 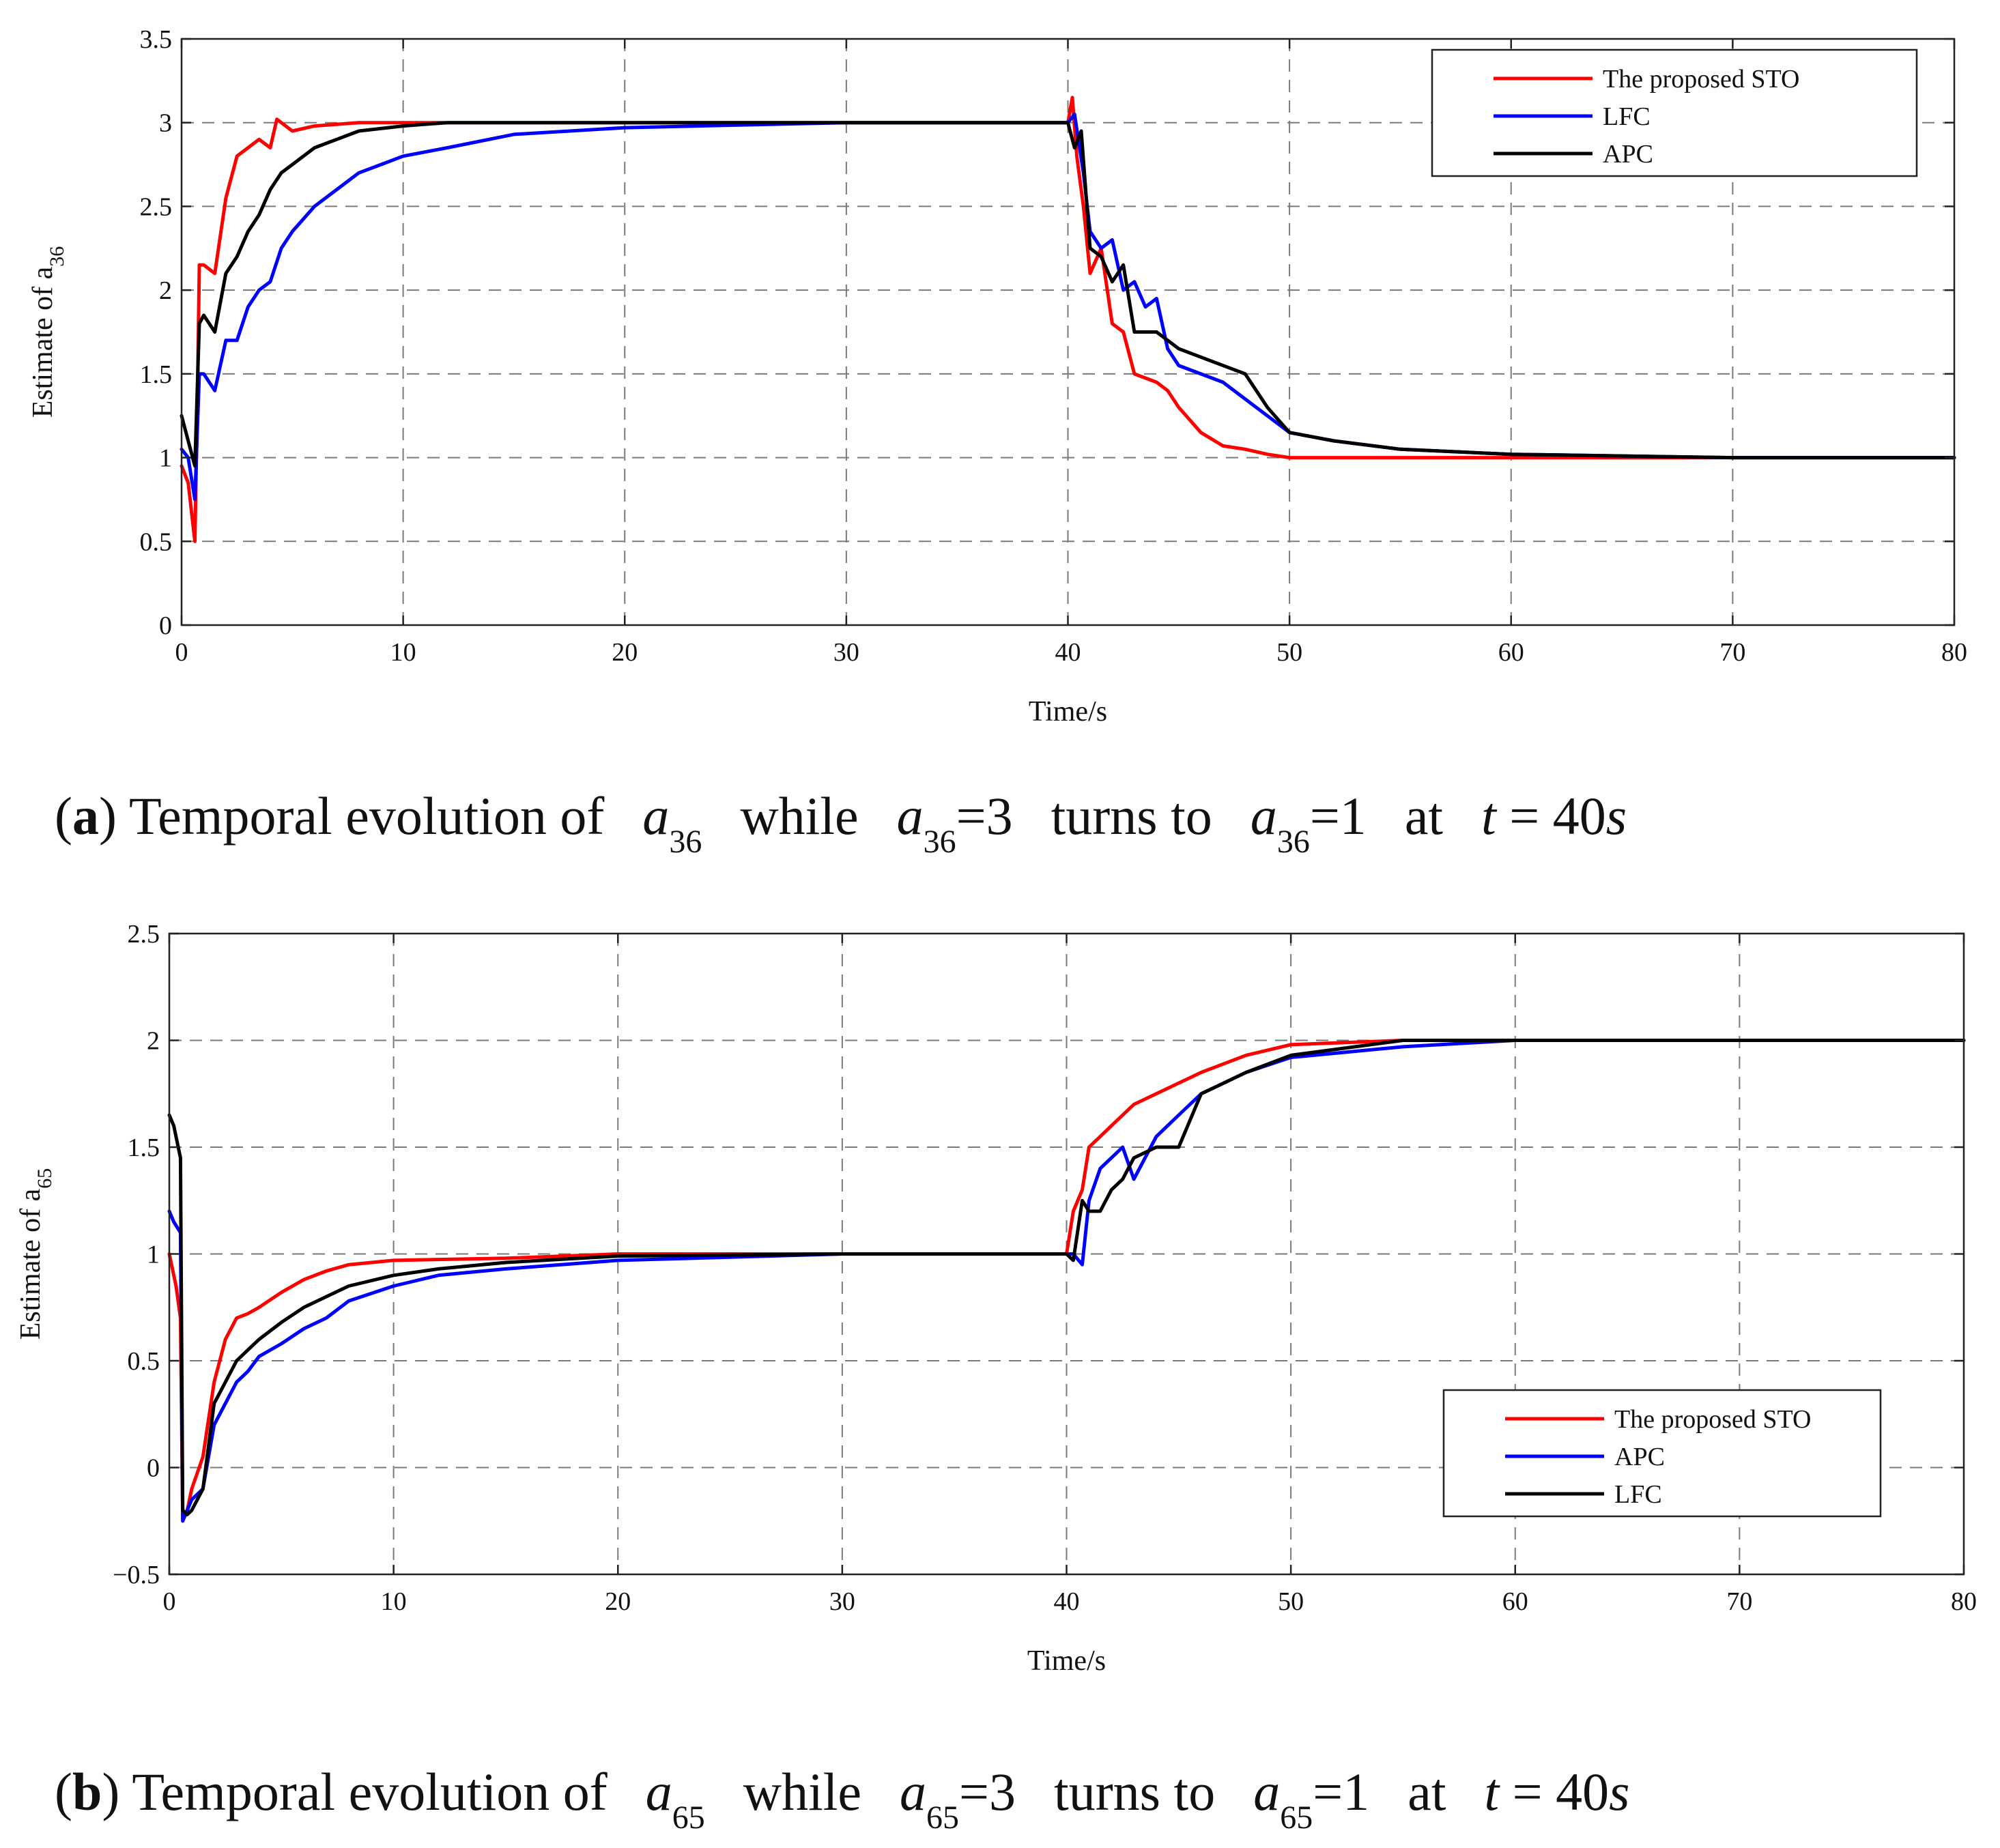 What do you see at coordinates (137, 1575) in the screenshot?
I see `y-tick-label: −0.5` at bounding box center [137, 1575].